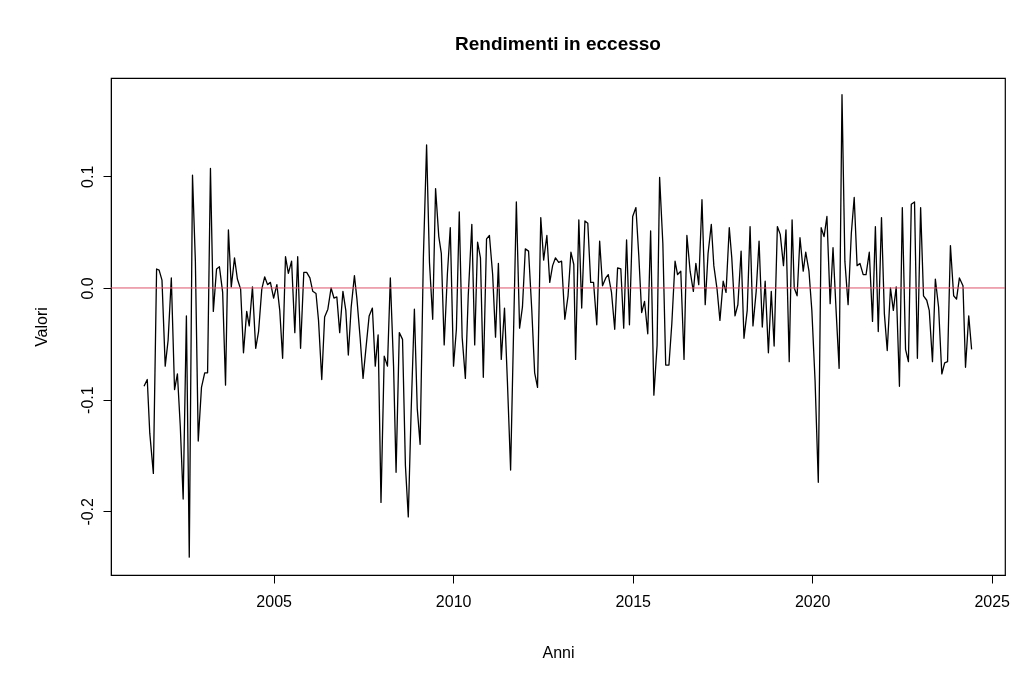  Describe the element at coordinates (87, 288) in the screenshot. I see `y-tick-label: 0.0` at that location.